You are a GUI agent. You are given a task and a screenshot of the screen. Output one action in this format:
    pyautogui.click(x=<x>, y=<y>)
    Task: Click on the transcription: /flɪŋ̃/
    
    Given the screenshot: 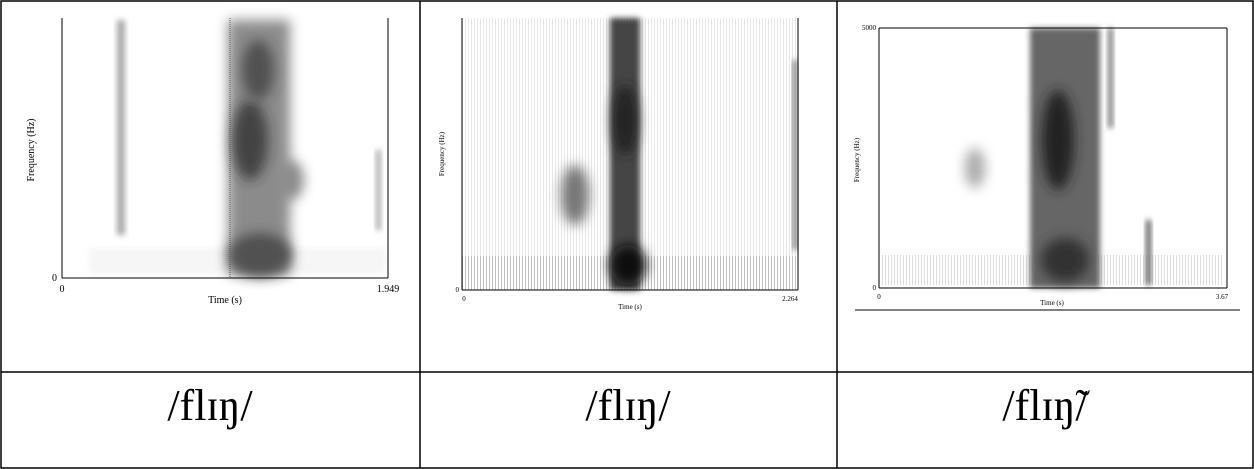 What is the action you would take?
    pyautogui.click(x=1046, y=405)
    